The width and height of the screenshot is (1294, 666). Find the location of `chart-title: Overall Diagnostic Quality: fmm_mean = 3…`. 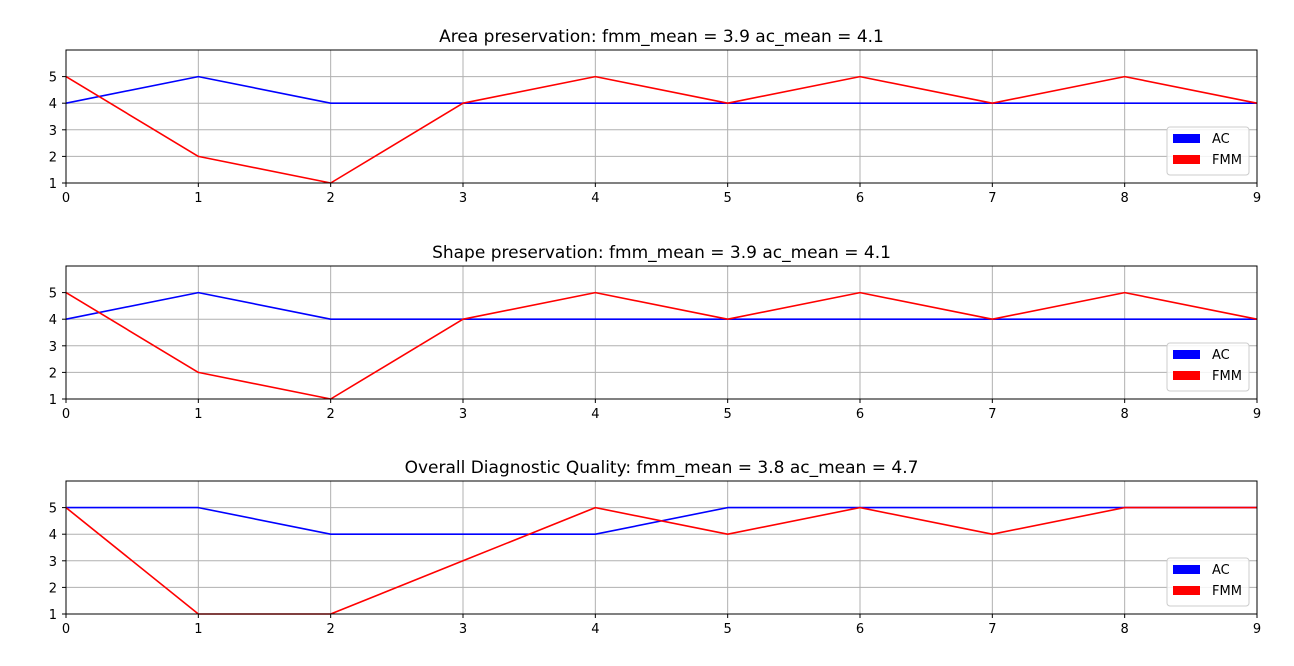

chart-title: Overall Diagnostic Quality: fmm_mean = 3… is located at coordinates (662, 468).